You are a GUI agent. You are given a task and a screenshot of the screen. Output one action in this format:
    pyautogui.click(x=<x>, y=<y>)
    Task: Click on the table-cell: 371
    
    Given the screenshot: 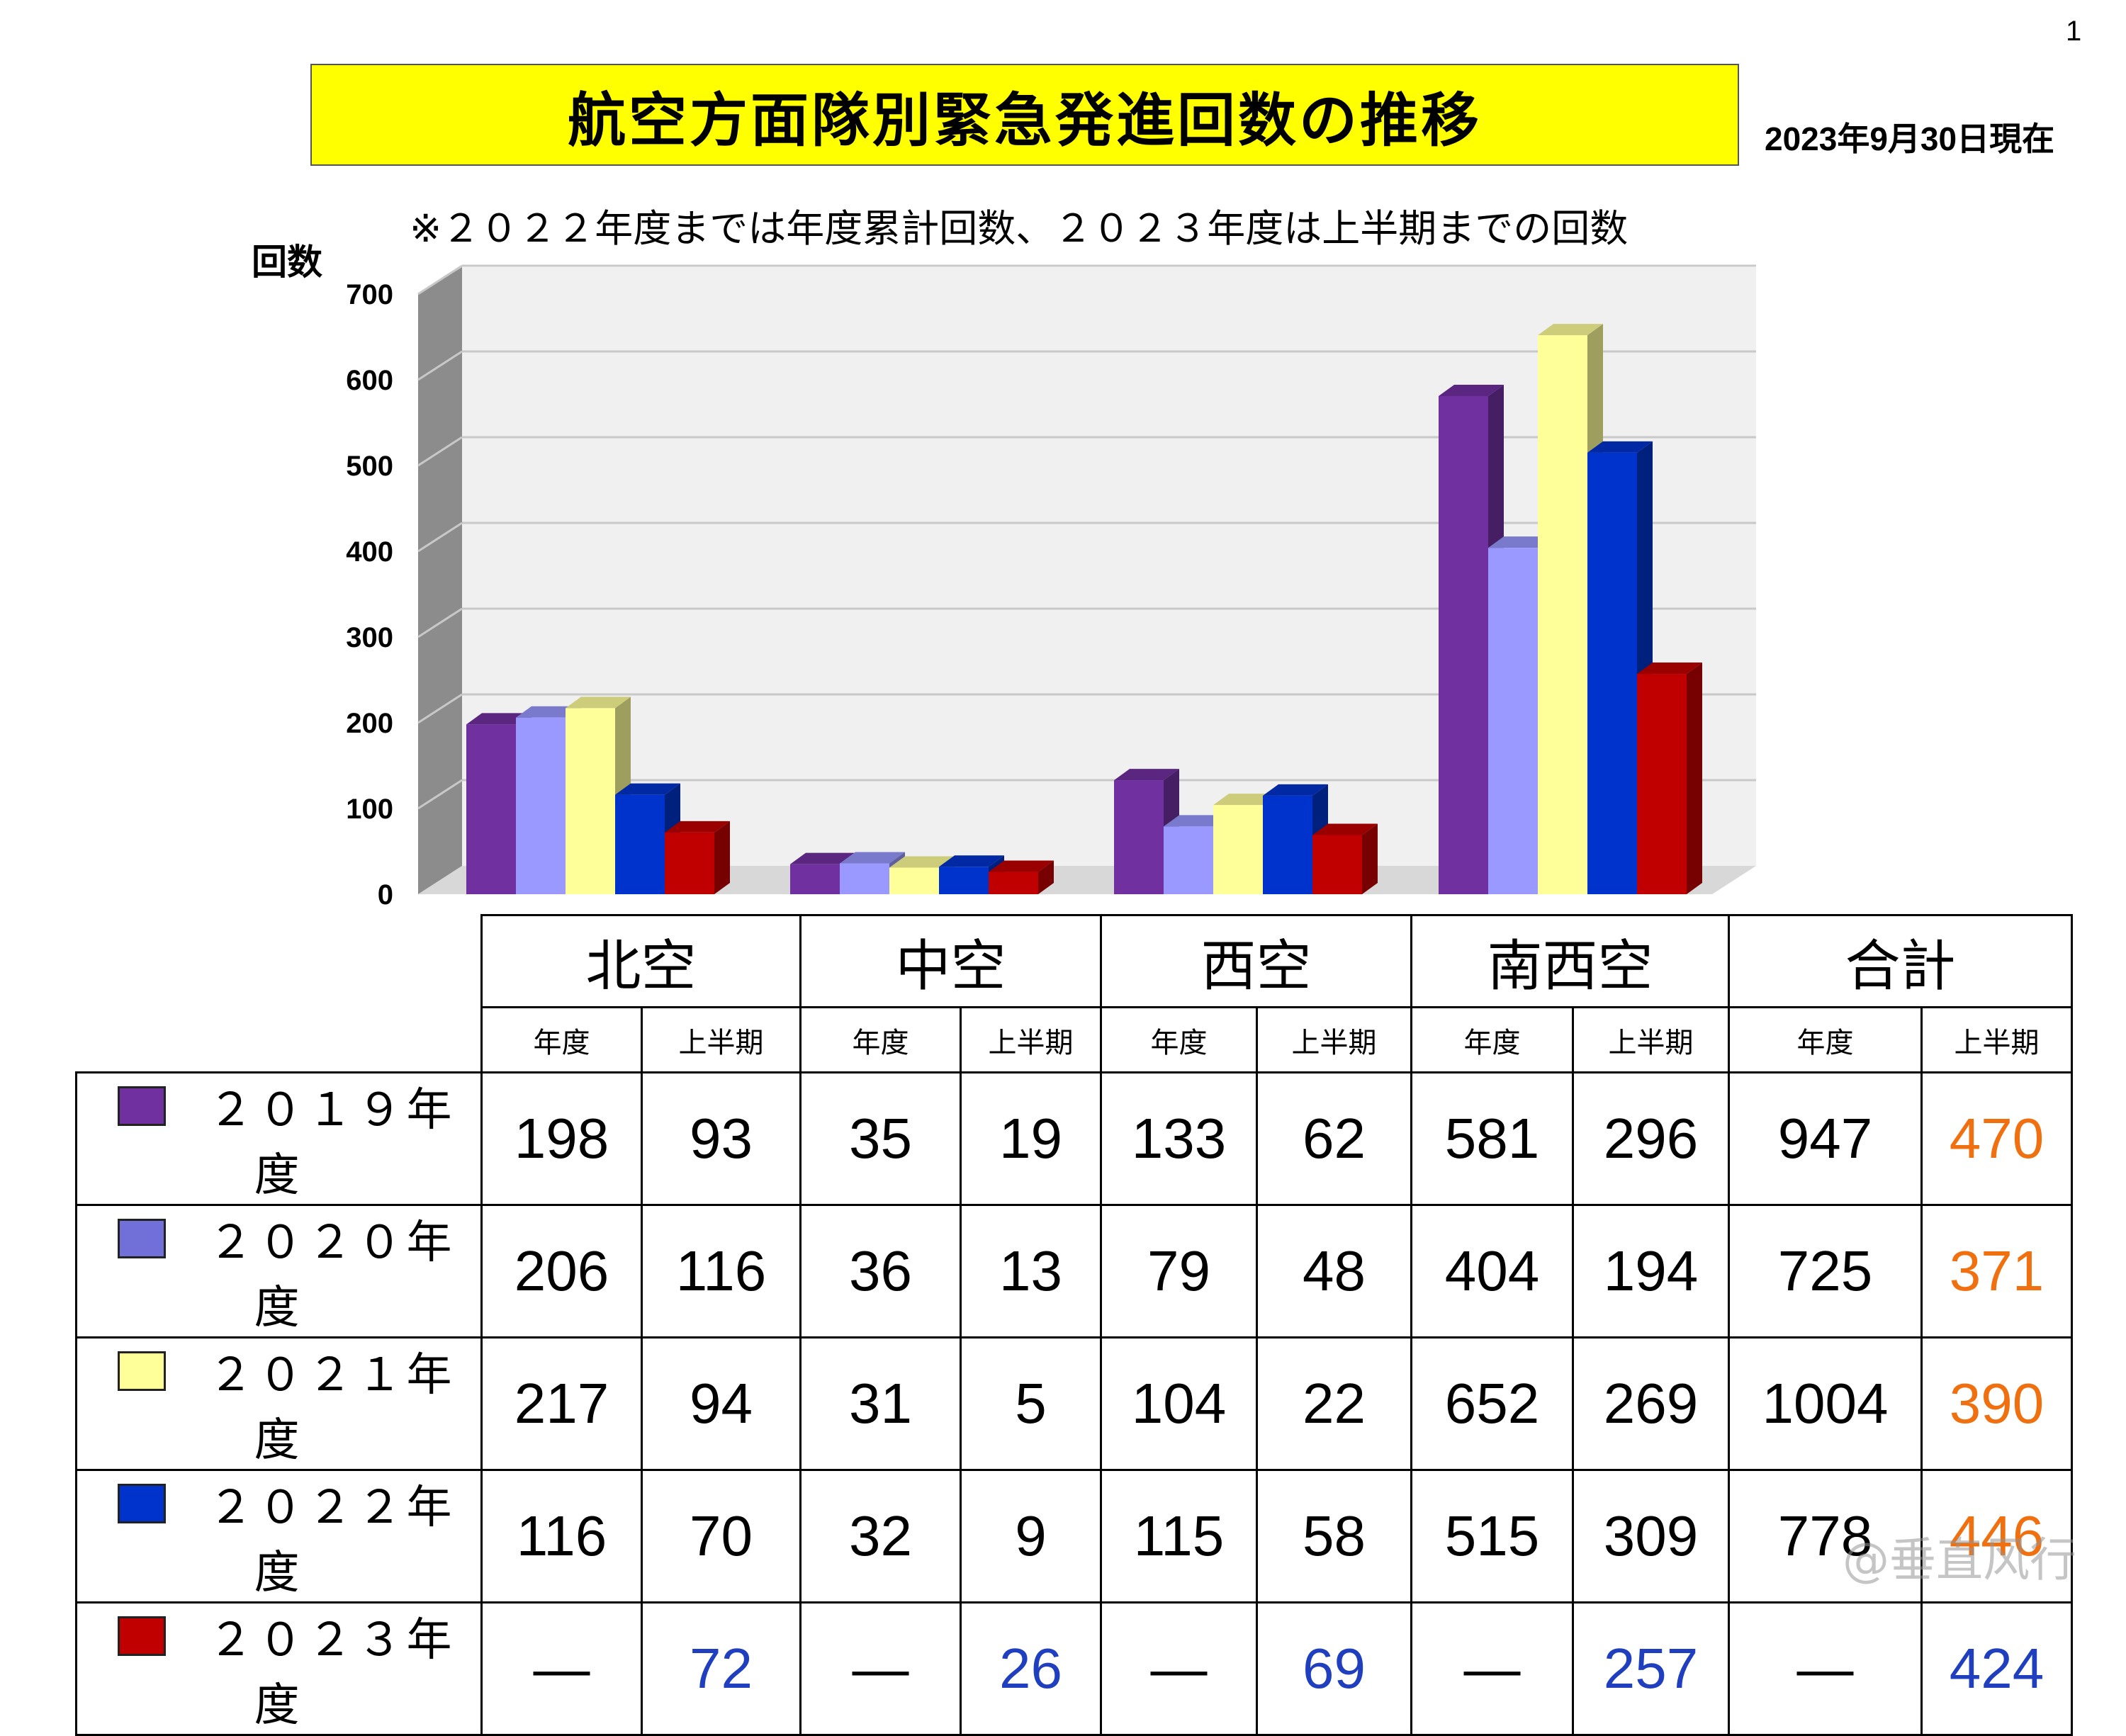 What is the action you would take?
    pyautogui.click(x=1997, y=1271)
    